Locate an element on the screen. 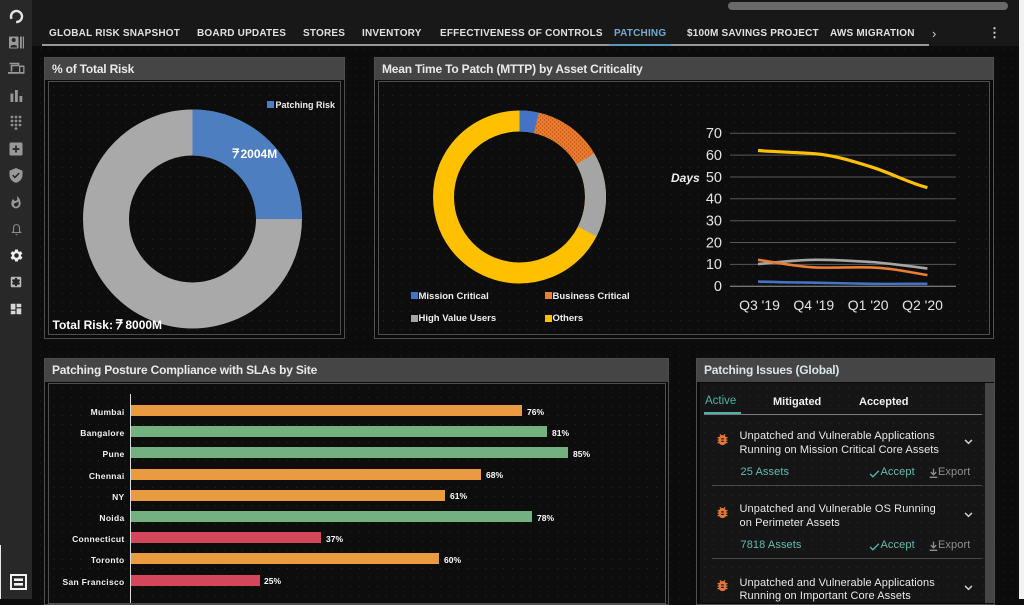  svg-text: 40 is located at coordinates (713, 199).